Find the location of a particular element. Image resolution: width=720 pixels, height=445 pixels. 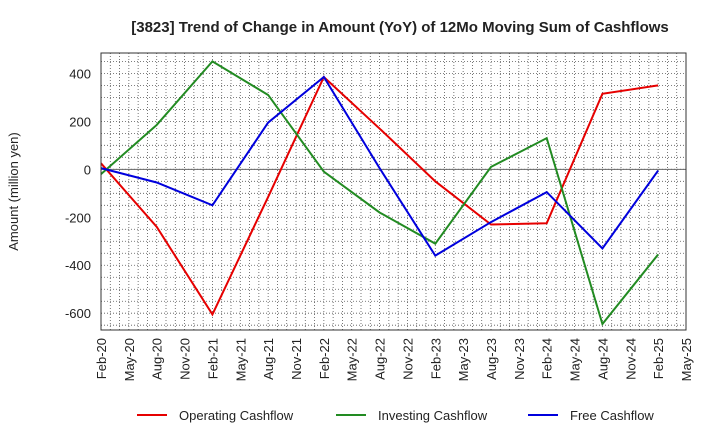

y-tick-label: -200 is located at coordinates (78, 217).